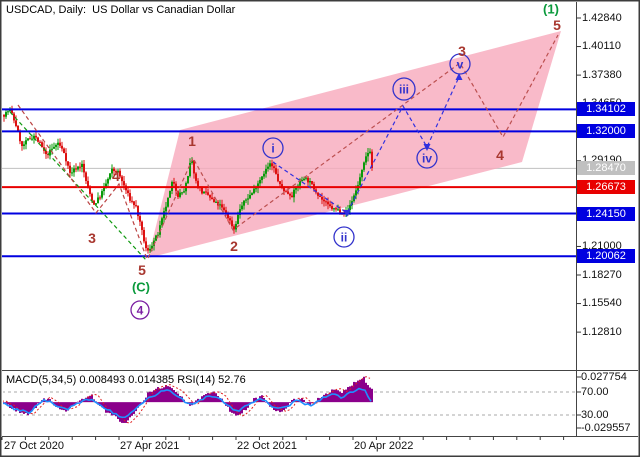  Describe the element at coordinates (606, 131) in the screenshot. I see `price-level-badge: 1.32000` at that location.